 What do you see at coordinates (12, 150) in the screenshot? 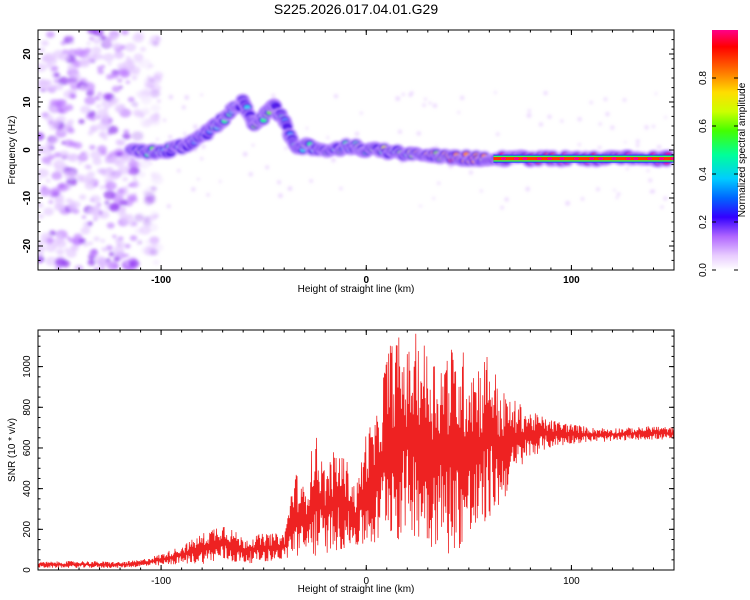
I see `spectrogram-y-label: Frequency (Hz)` at bounding box center [12, 150].